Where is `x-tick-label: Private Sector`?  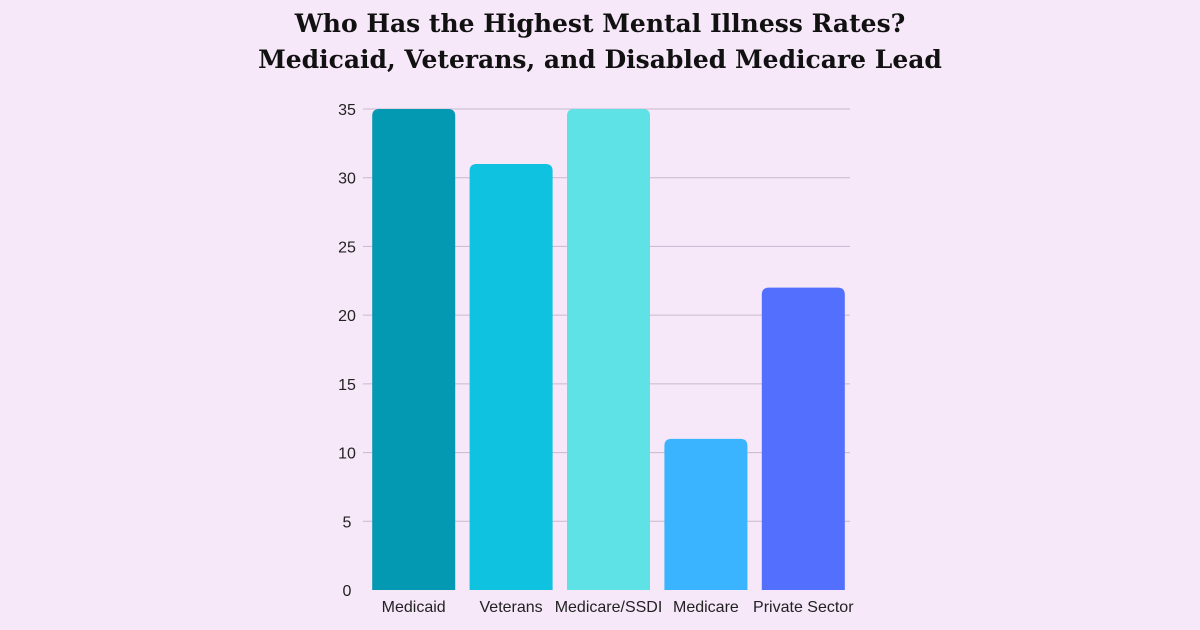
x-tick-label: Private Sector is located at coordinates (803, 607).